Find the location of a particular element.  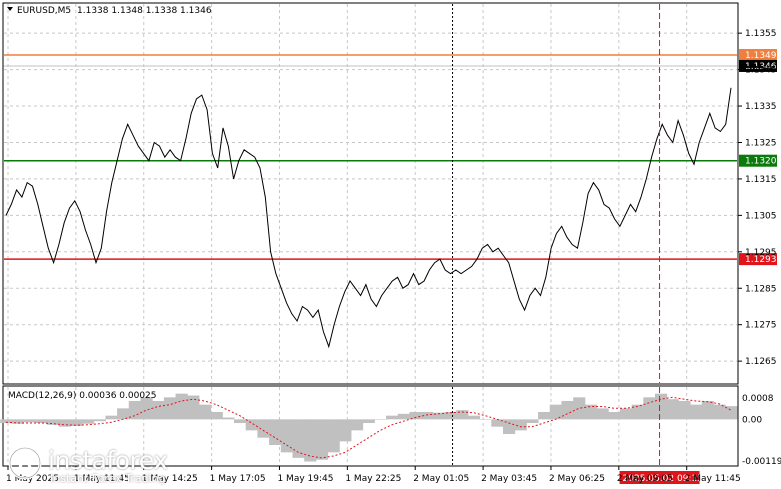

current-price-label: 1.1346 is located at coordinates (761, 67).